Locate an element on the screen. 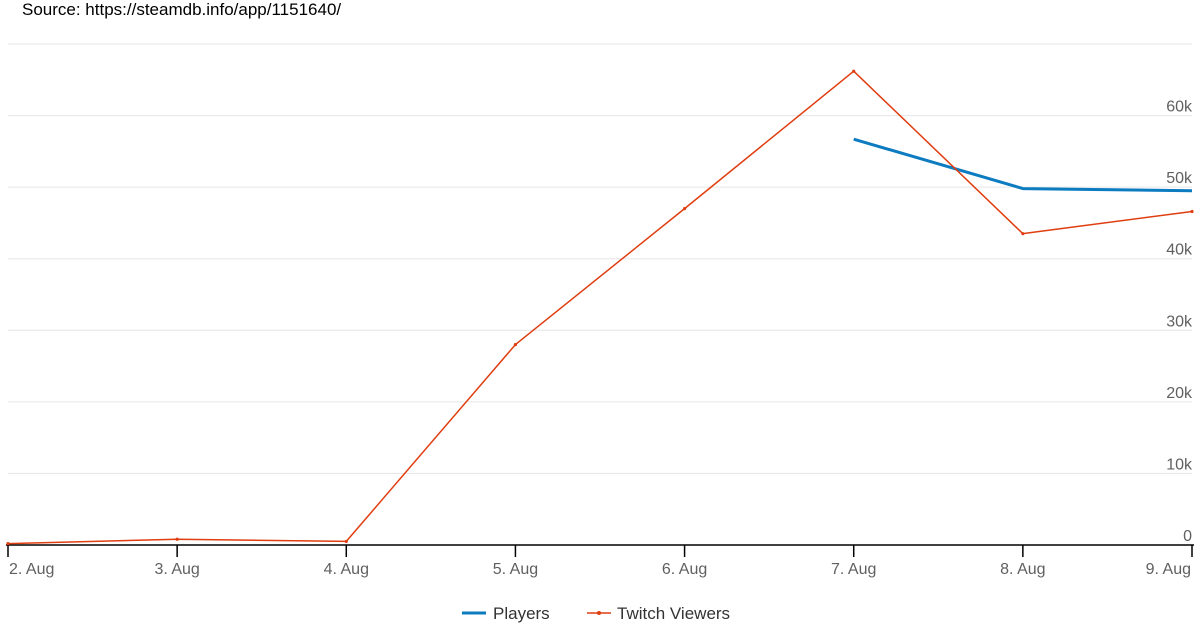 The width and height of the screenshot is (1200, 630). legend-marker is located at coordinates (599, 613).